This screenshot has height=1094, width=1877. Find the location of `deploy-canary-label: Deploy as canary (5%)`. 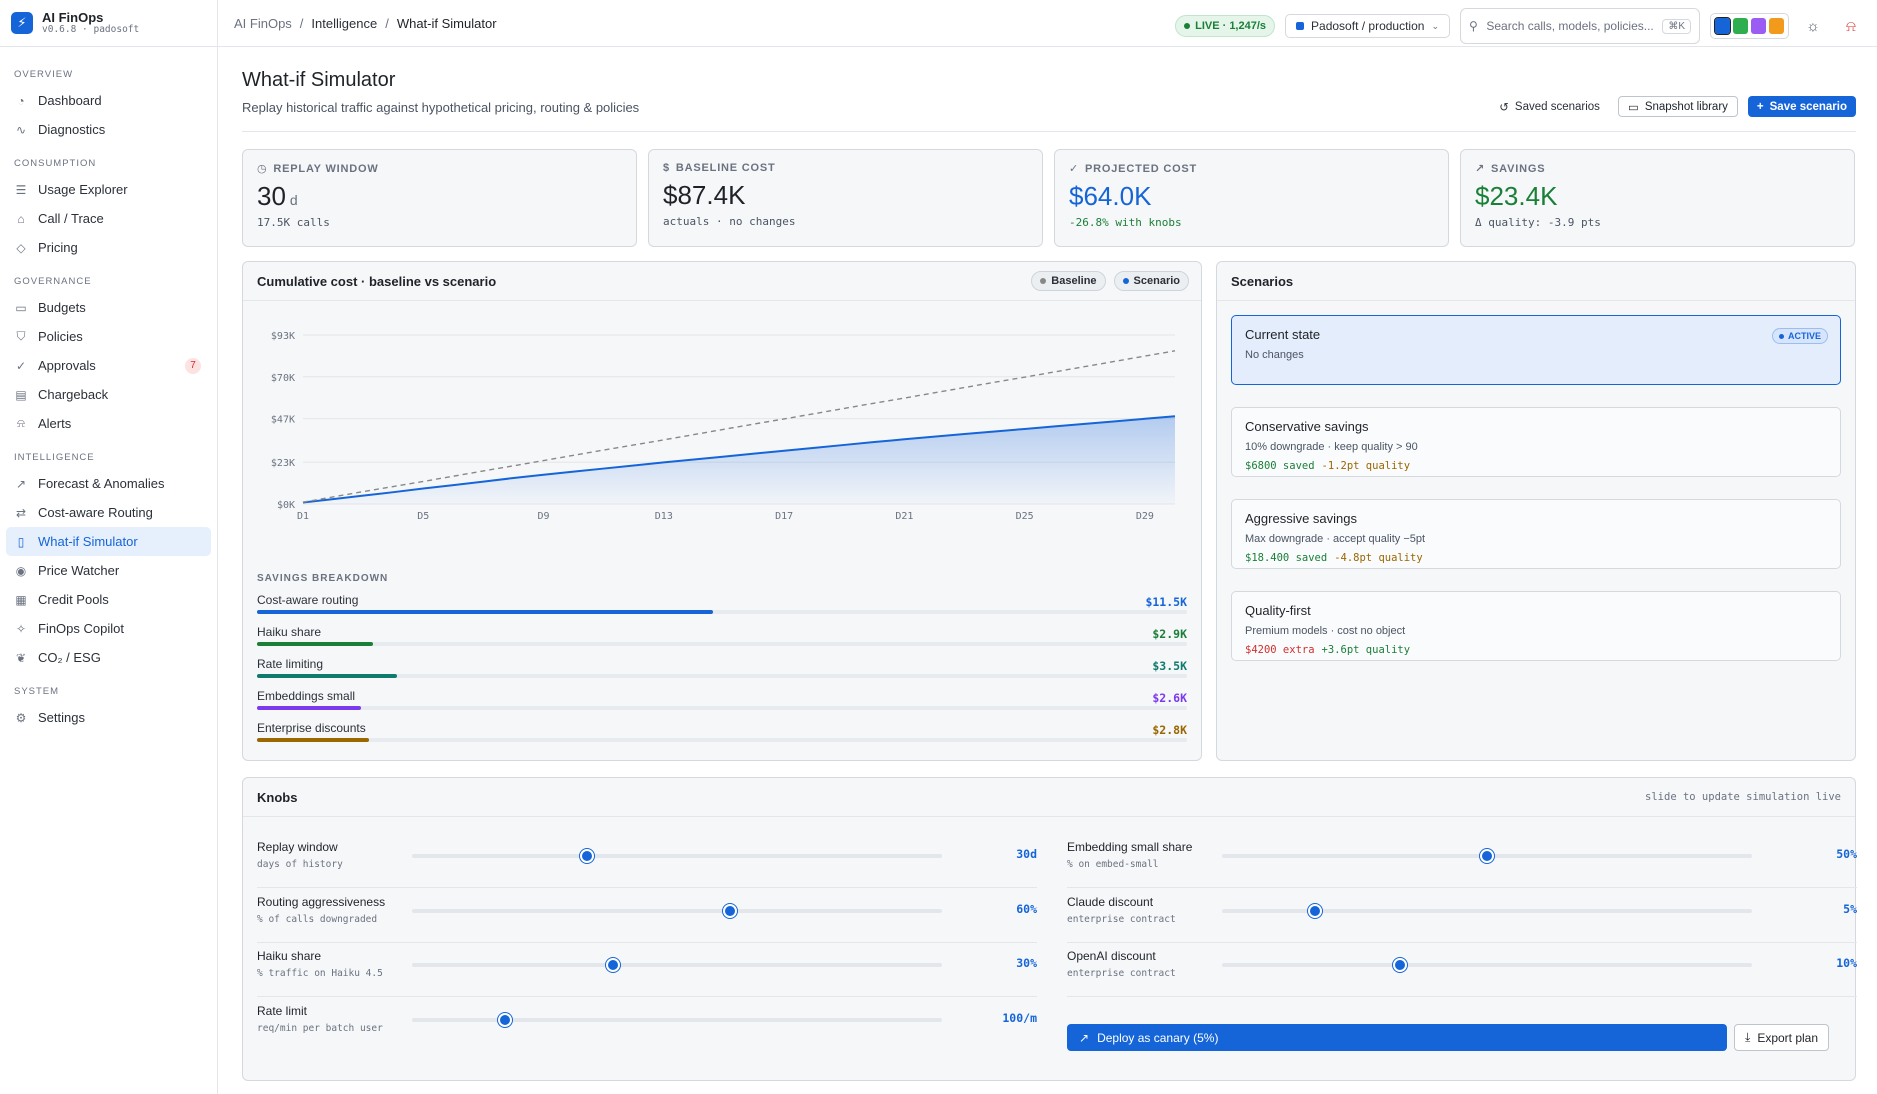

deploy-canary-label: Deploy as canary (5%) is located at coordinates (1158, 1037).